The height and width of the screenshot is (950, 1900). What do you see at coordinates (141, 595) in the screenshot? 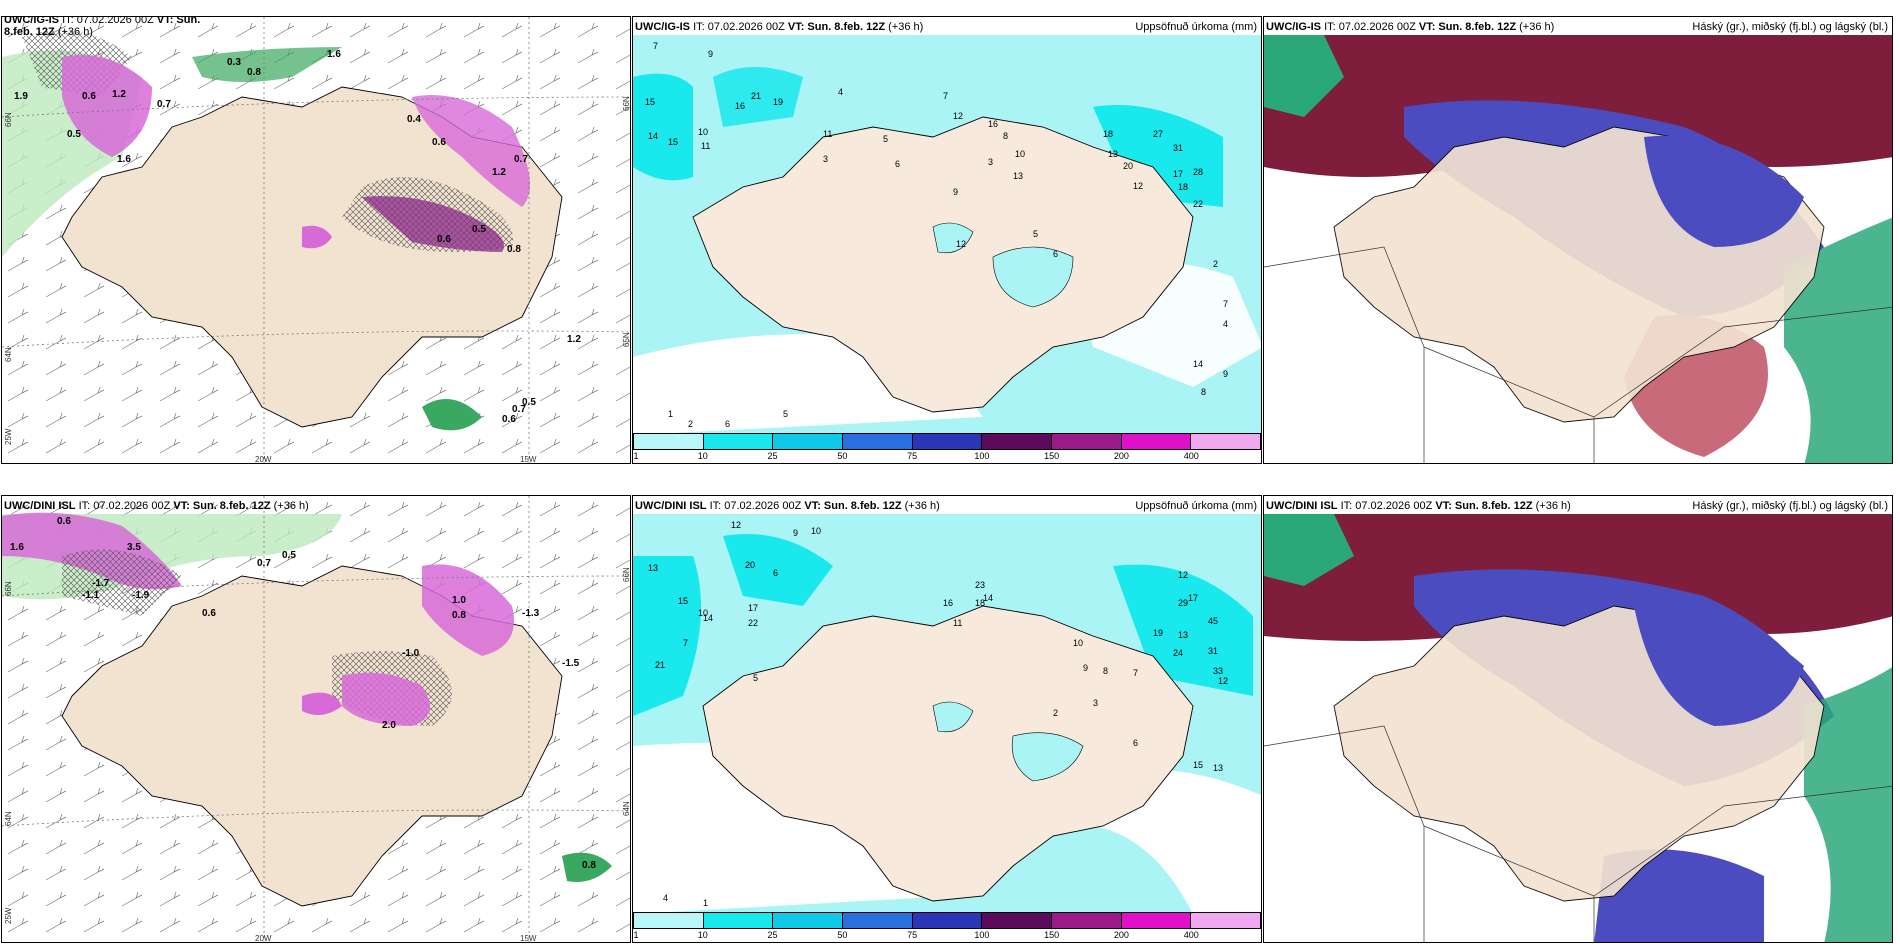
I see `temperature-label: -1.9` at bounding box center [141, 595].